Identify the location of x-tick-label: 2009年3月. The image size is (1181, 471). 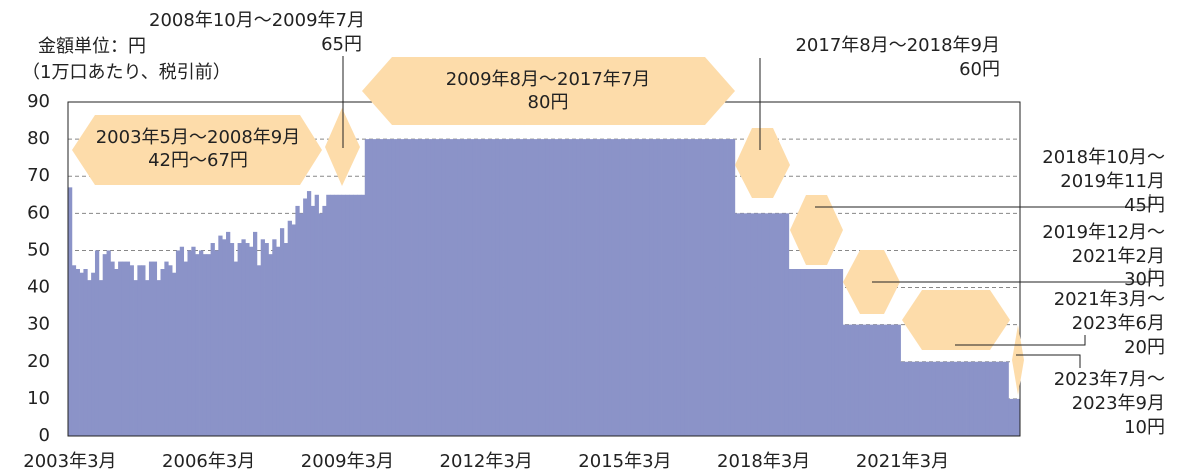
(347, 461).